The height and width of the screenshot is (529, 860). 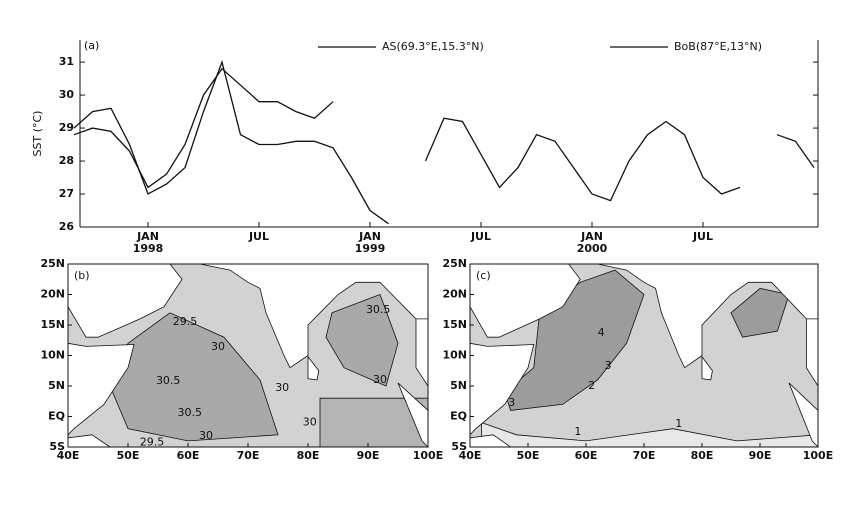 I want to click on y-tick-label: 31, so click(x=66, y=61).